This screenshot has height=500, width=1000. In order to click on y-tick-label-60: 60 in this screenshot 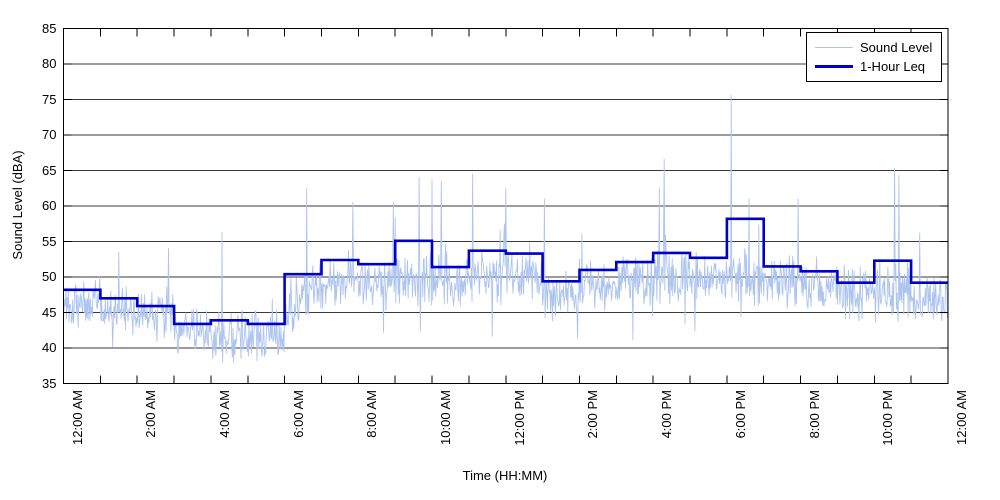, I will do `click(49, 205)`.